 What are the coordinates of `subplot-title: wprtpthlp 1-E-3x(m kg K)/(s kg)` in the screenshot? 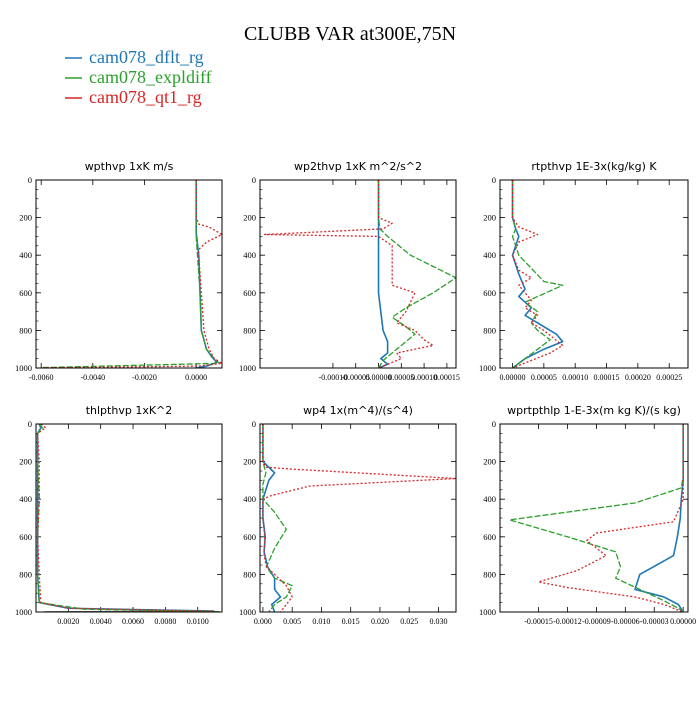 It's located at (594, 410).